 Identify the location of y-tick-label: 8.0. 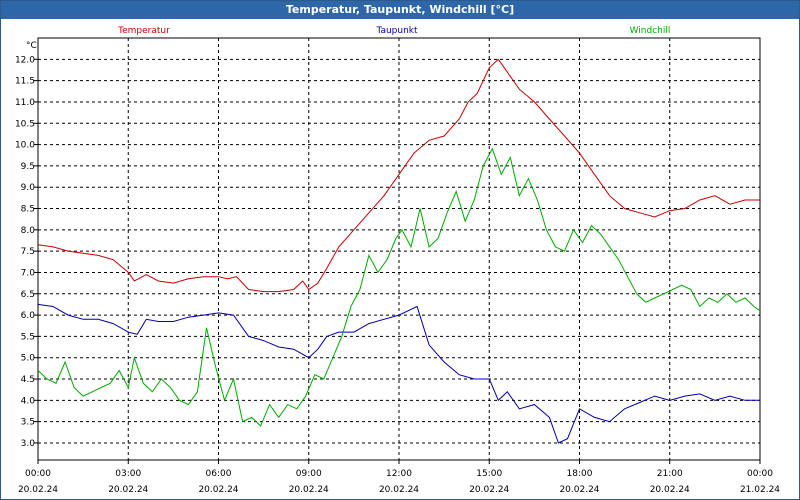
(28, 231).